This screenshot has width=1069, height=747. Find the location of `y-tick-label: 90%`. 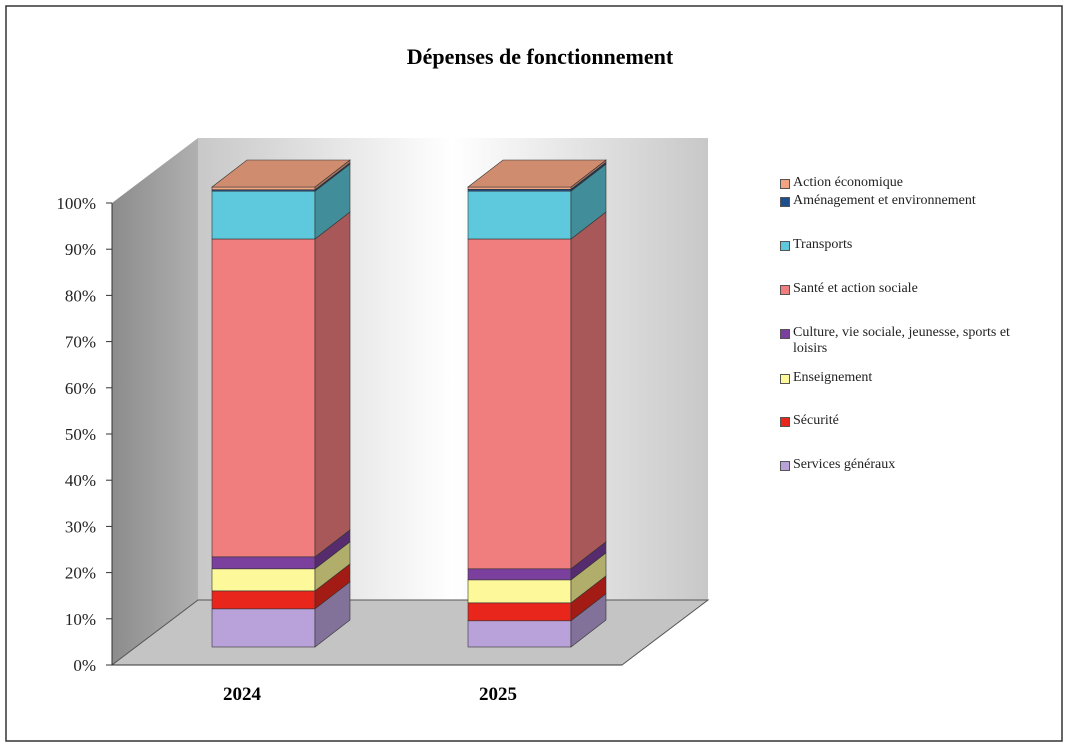

y-tick-label: 90% is located at coordinates (80, 249).